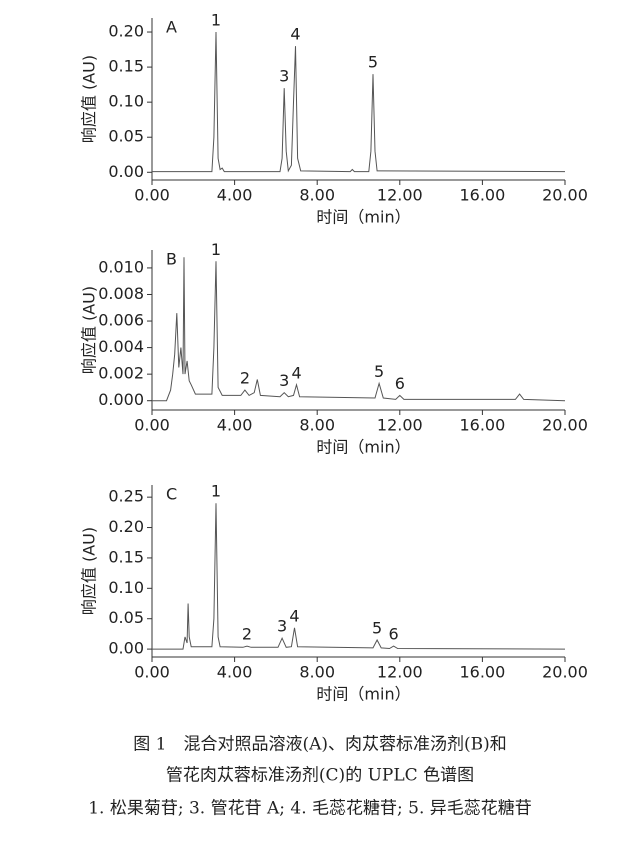  What do you see at coordinates (171, 259) in the screenshot?
I see `panel-label: B` at bounding box center [171, 259].